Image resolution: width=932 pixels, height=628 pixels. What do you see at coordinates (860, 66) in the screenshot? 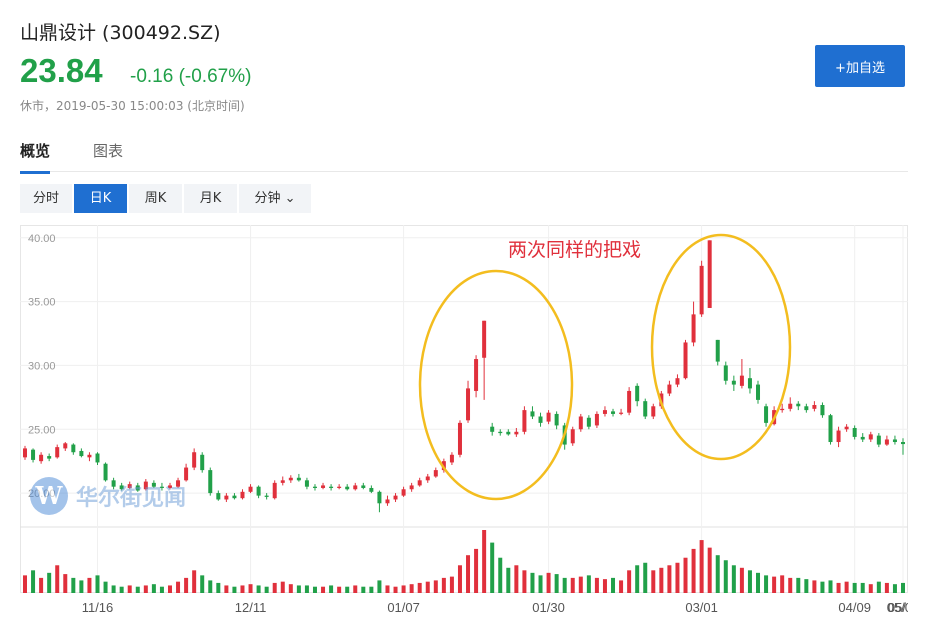
I see `add-watchlist-button: +加自选` at bounding box center [860, 66].